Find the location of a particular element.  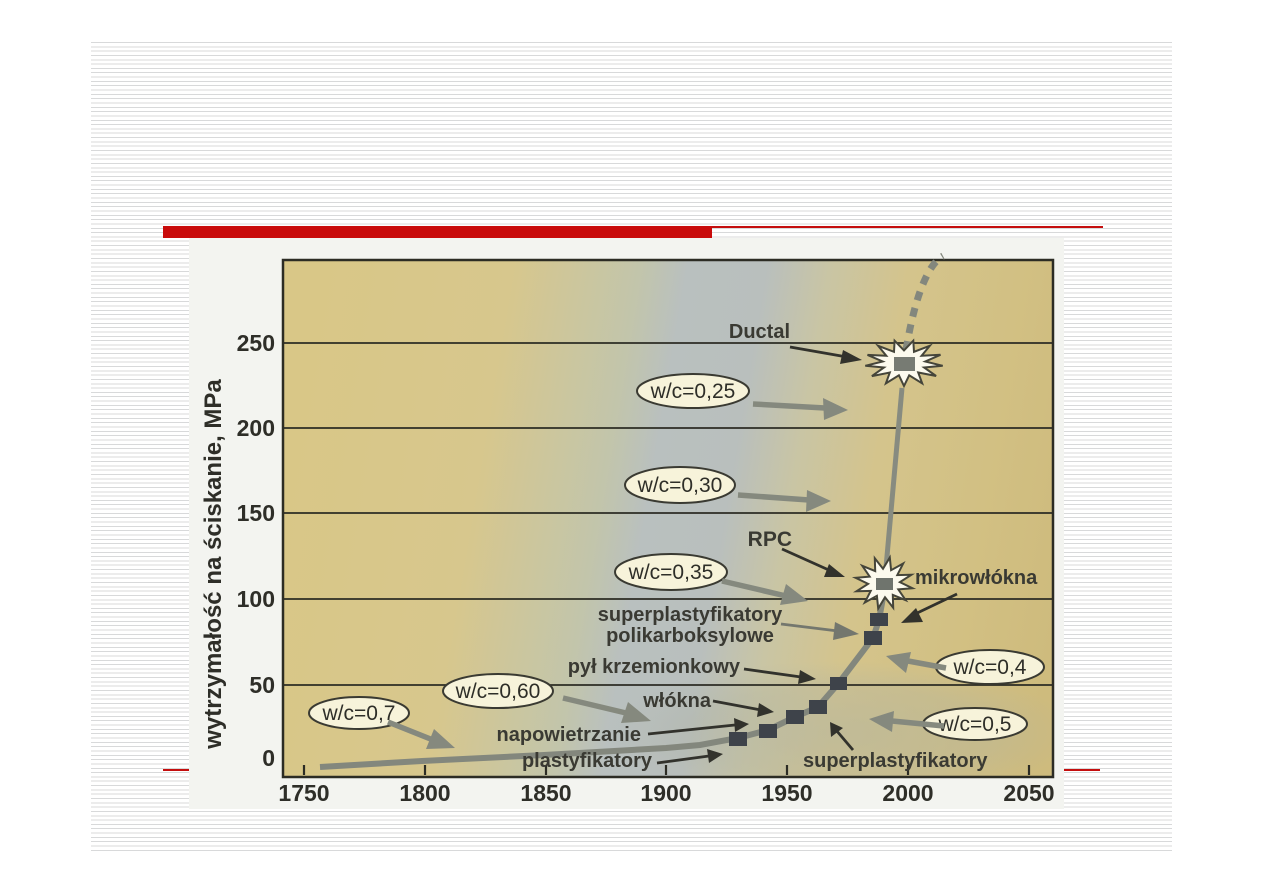

svg-text: włókna is located at coordinates (677, 701).